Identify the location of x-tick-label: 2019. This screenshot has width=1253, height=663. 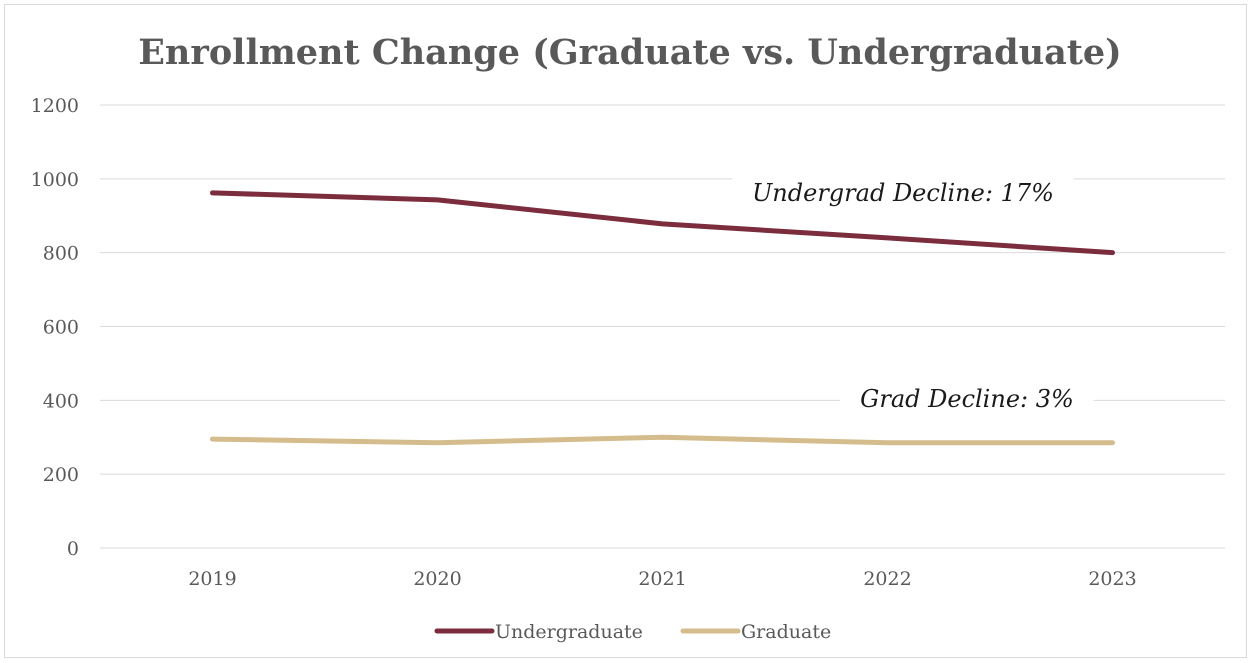
(212, 579).